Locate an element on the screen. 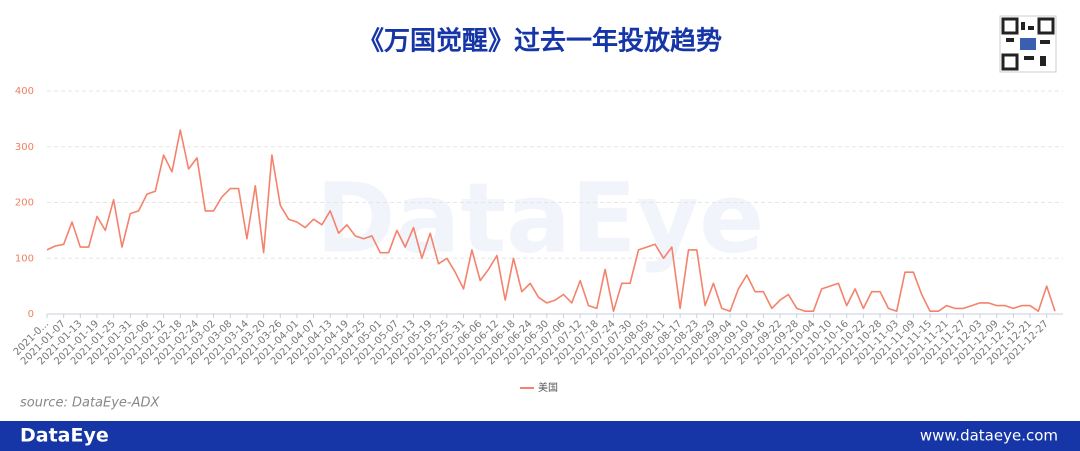  y-tick-label: 400 is located at coordinates (24, 91).